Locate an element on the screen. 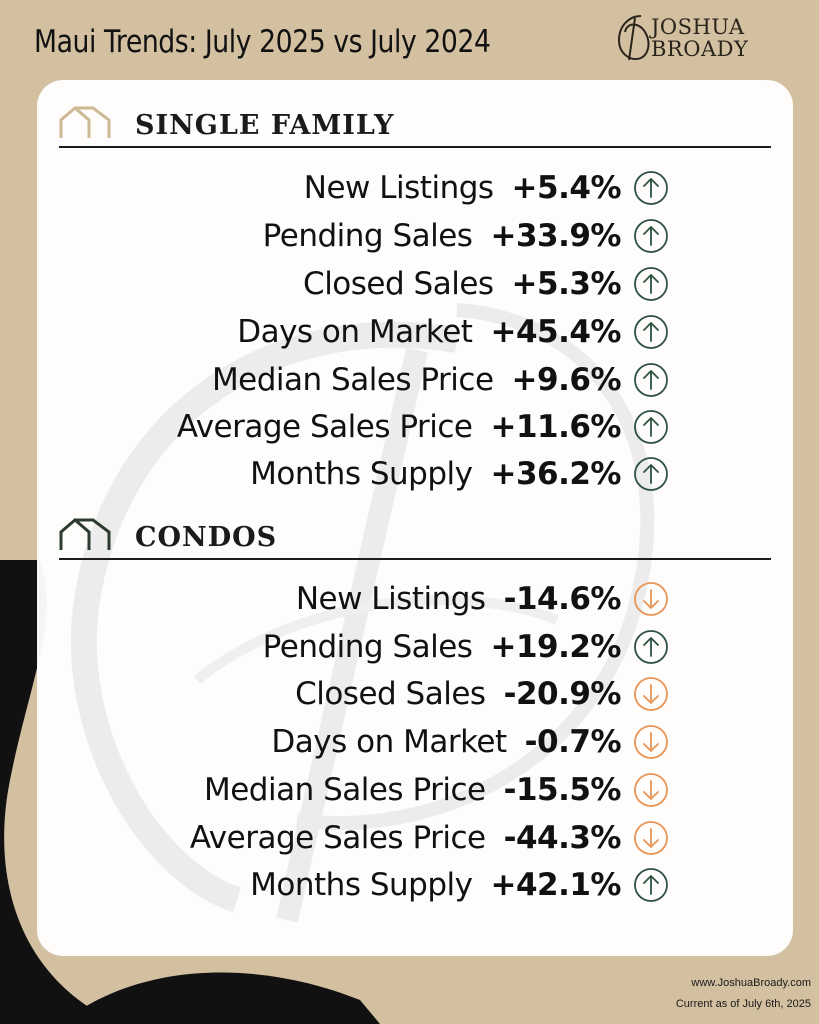 The image size is (819, 1024). stat-row: Months Supply +36.2% is located at coordinates (329, 474).